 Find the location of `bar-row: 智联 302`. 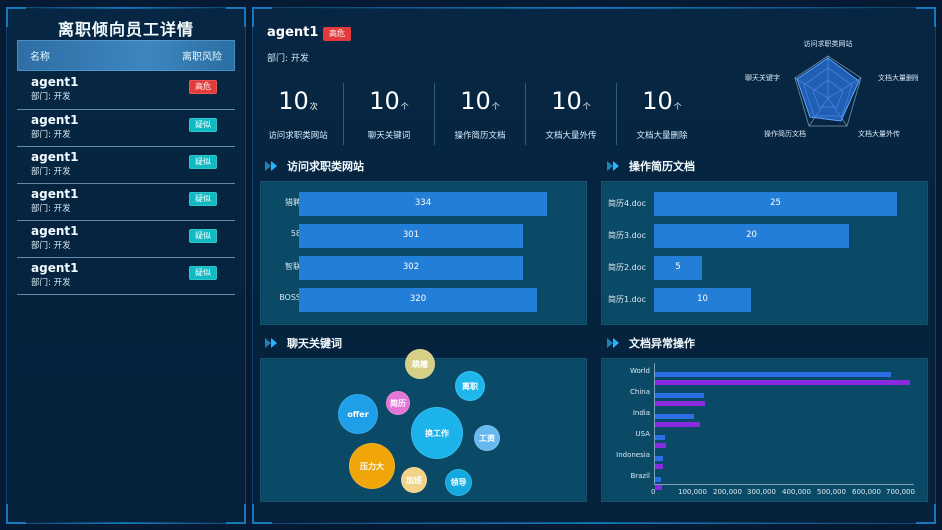

bar-row: 智联 302 is located at coordinates (423, 267).